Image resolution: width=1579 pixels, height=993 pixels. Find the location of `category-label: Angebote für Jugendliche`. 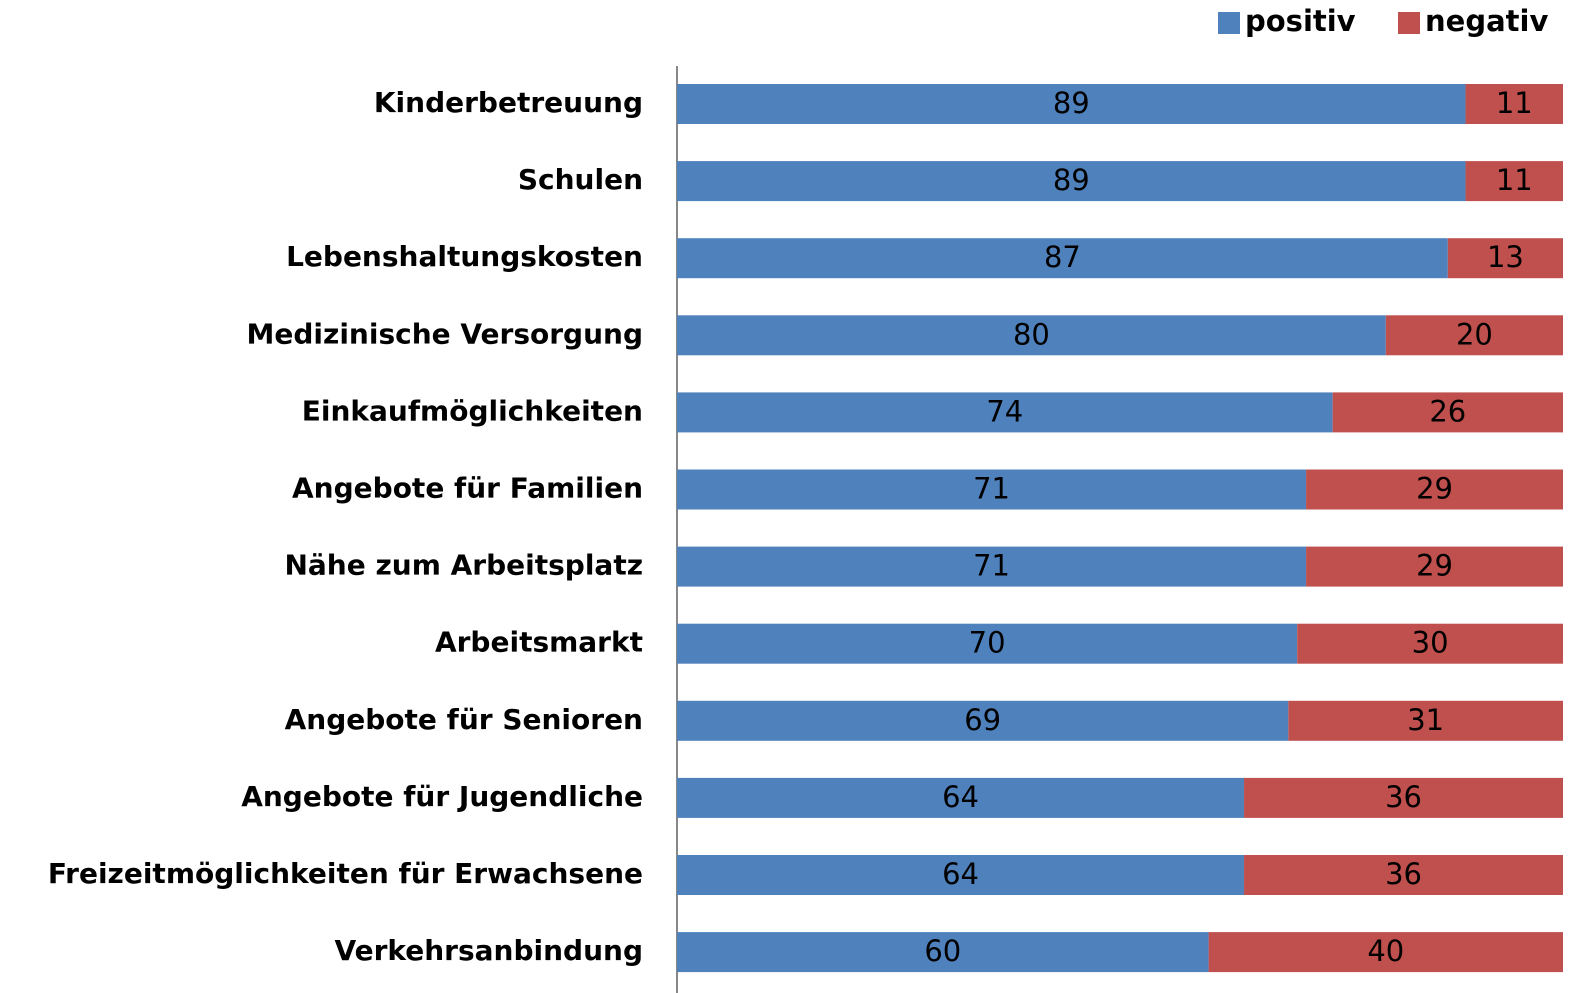

category-label: Angebote für Jugendliche is located at coordinates (442, 796).